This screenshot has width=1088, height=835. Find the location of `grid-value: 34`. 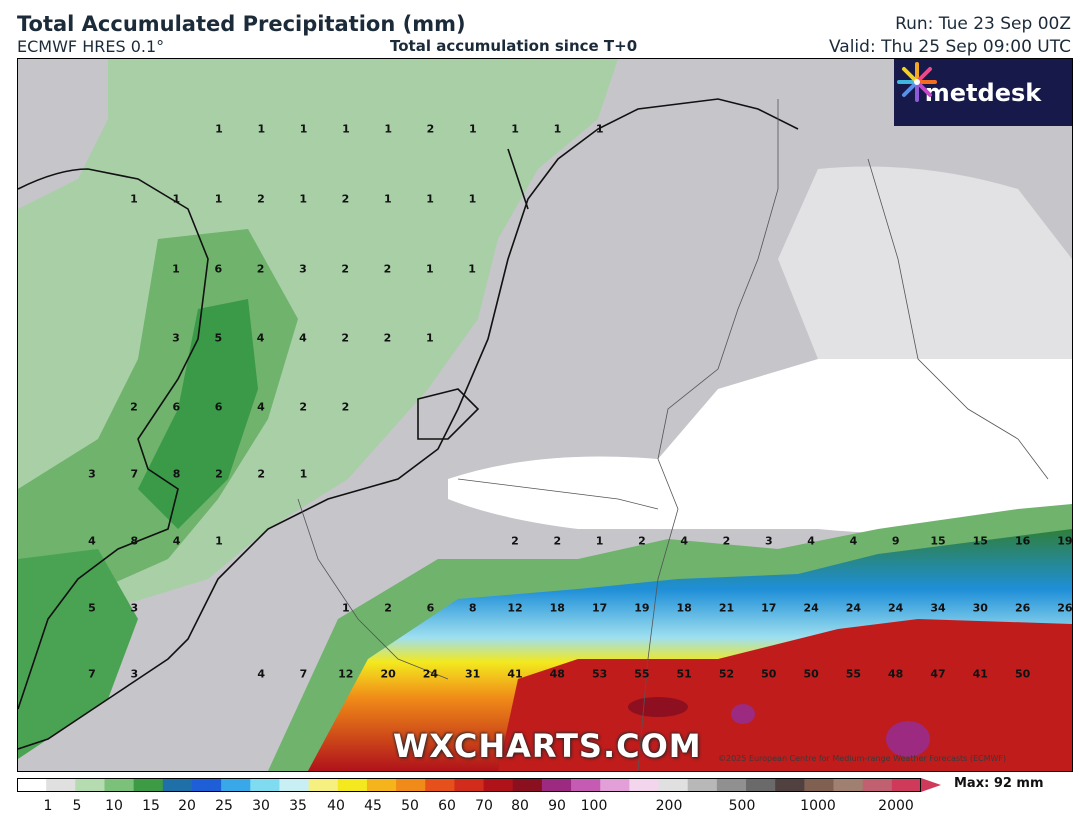

grid-value: 34 is located at coordinates (938, 608).